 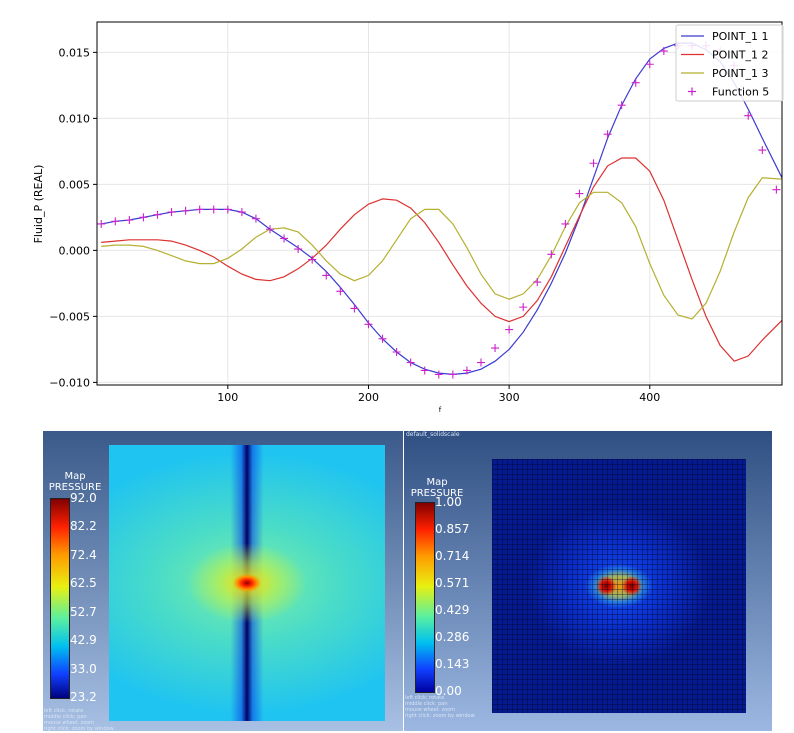 What do you see at coordinates (440, 410) in the screenshot?
I see `x-axis-label: f` at bounding box center [440, 410].